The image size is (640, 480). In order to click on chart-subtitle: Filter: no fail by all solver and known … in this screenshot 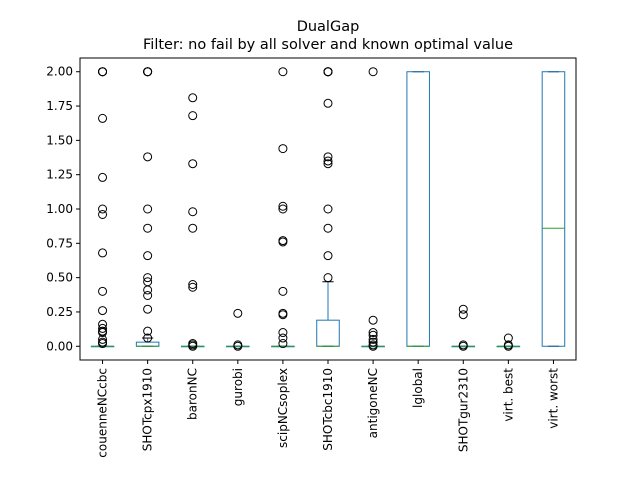, I will do `click(328, 45)`.